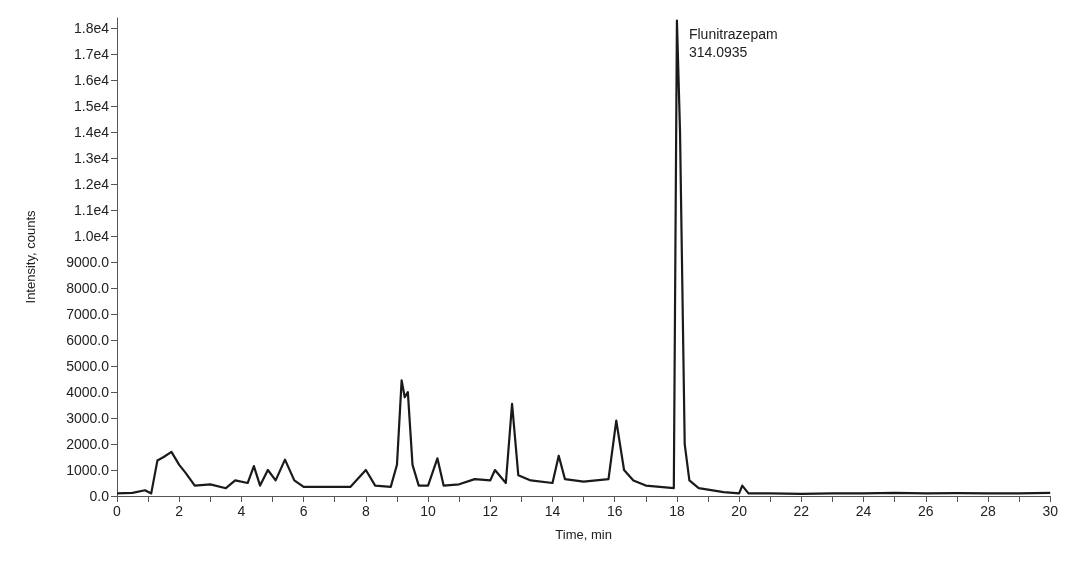 The width and height of the screenshot is (1069, 563). Describe the element at coordinates (88, 470) in the screenshot. I see `y-tick-label: 1000.0` at that location.